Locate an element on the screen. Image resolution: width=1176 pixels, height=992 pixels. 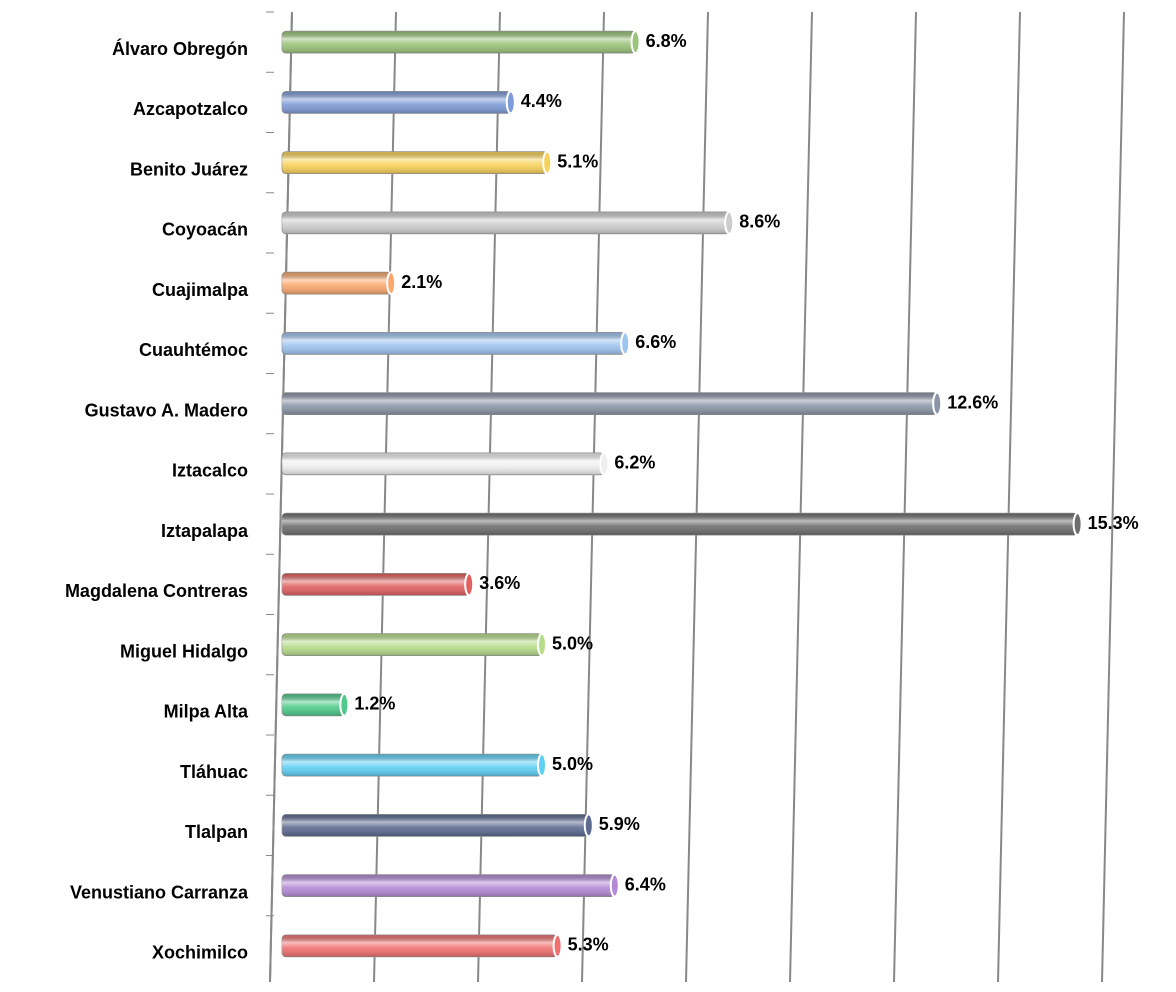
value-label: 6.4% is located at coordinates (645, 884).